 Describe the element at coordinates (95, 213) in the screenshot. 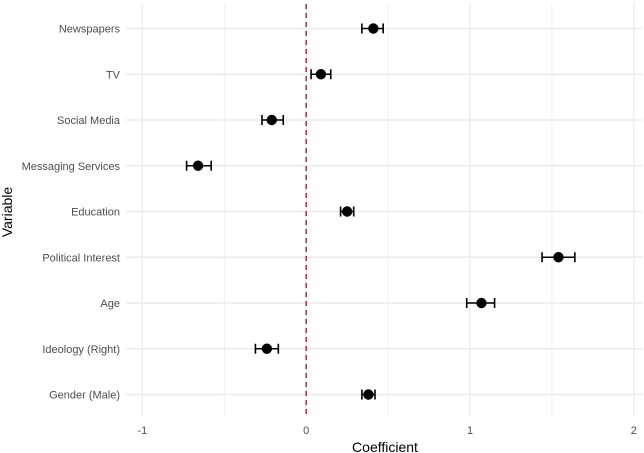

I see `y-tick-label: Education` at that location.